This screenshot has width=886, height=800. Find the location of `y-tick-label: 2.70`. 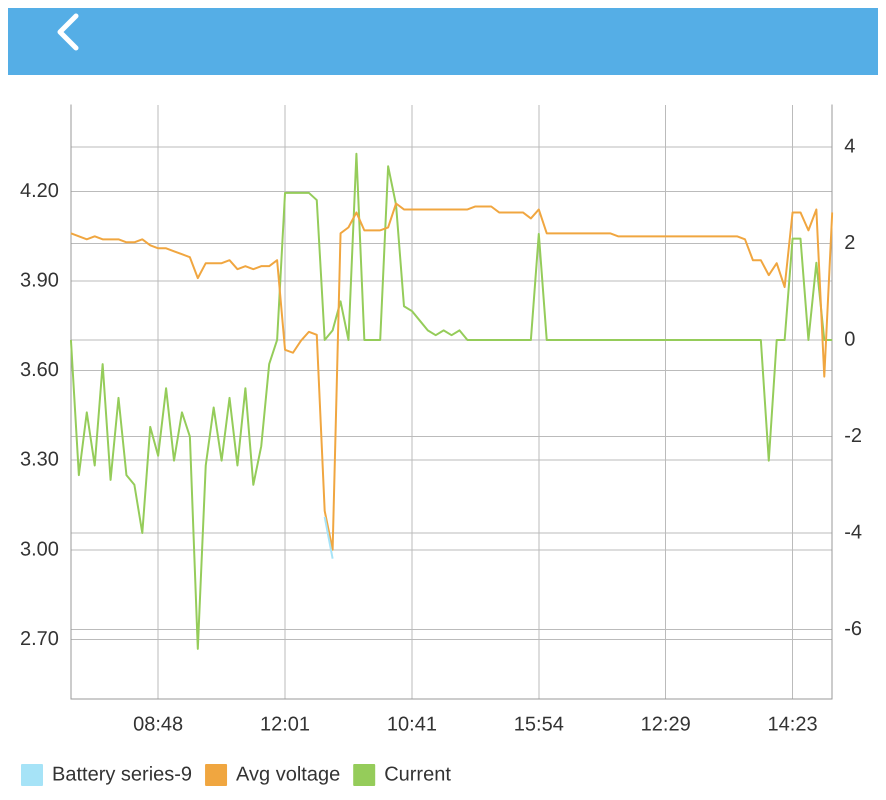

y-tick-label: 2.70 is located at coordinates (39, 639).